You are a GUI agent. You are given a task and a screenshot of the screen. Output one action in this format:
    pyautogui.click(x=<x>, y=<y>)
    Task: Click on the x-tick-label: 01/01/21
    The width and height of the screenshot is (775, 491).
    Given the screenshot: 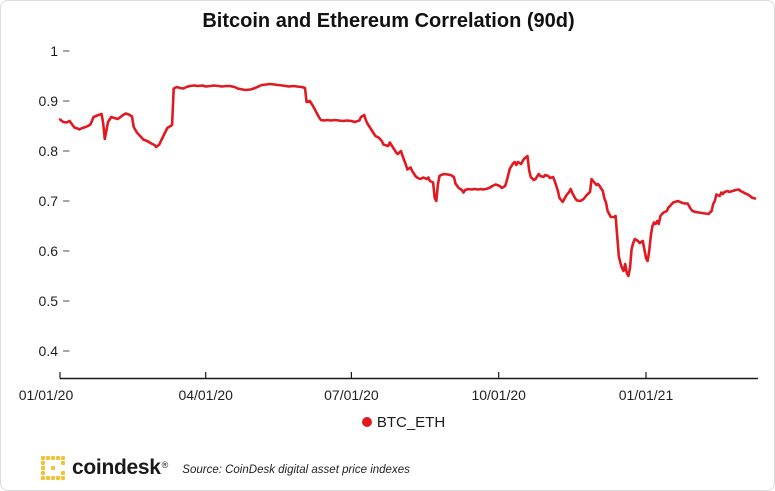 What is the action you would take?
    pyautogui.click(x=646, y=395)
    